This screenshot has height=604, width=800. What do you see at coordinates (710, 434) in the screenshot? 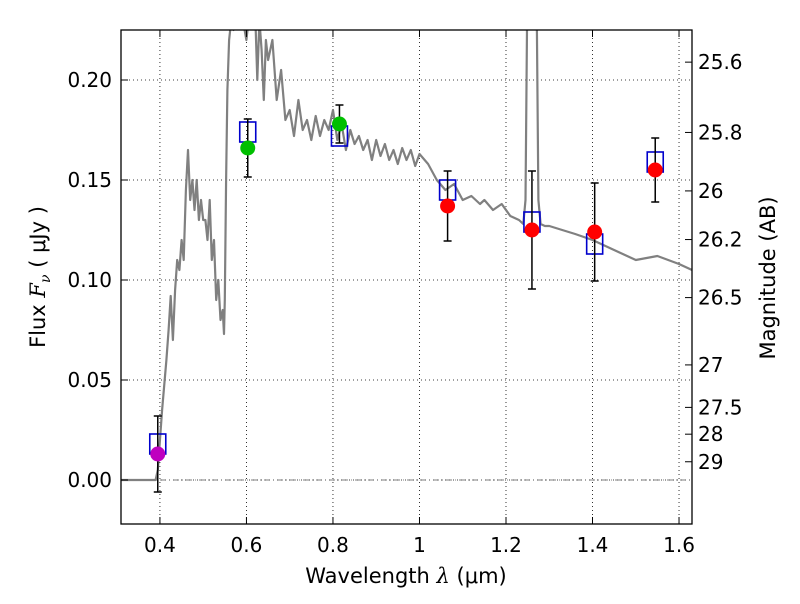
I see `magnitude-tick-label: 28` at bounding box center [710, 434].